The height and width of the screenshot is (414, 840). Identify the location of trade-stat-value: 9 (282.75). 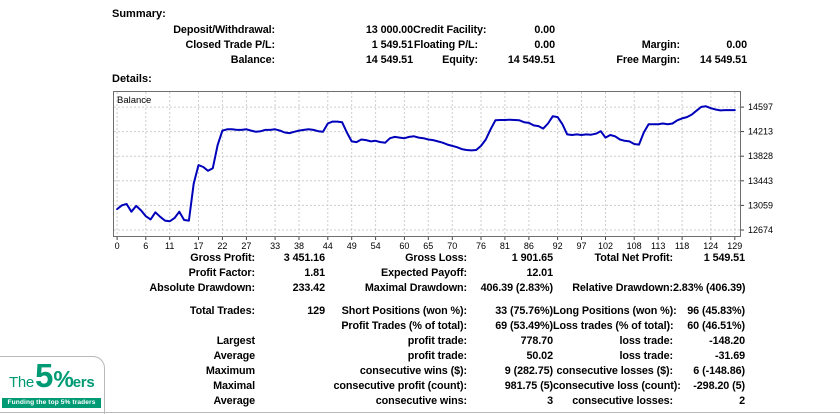
(528, 371).